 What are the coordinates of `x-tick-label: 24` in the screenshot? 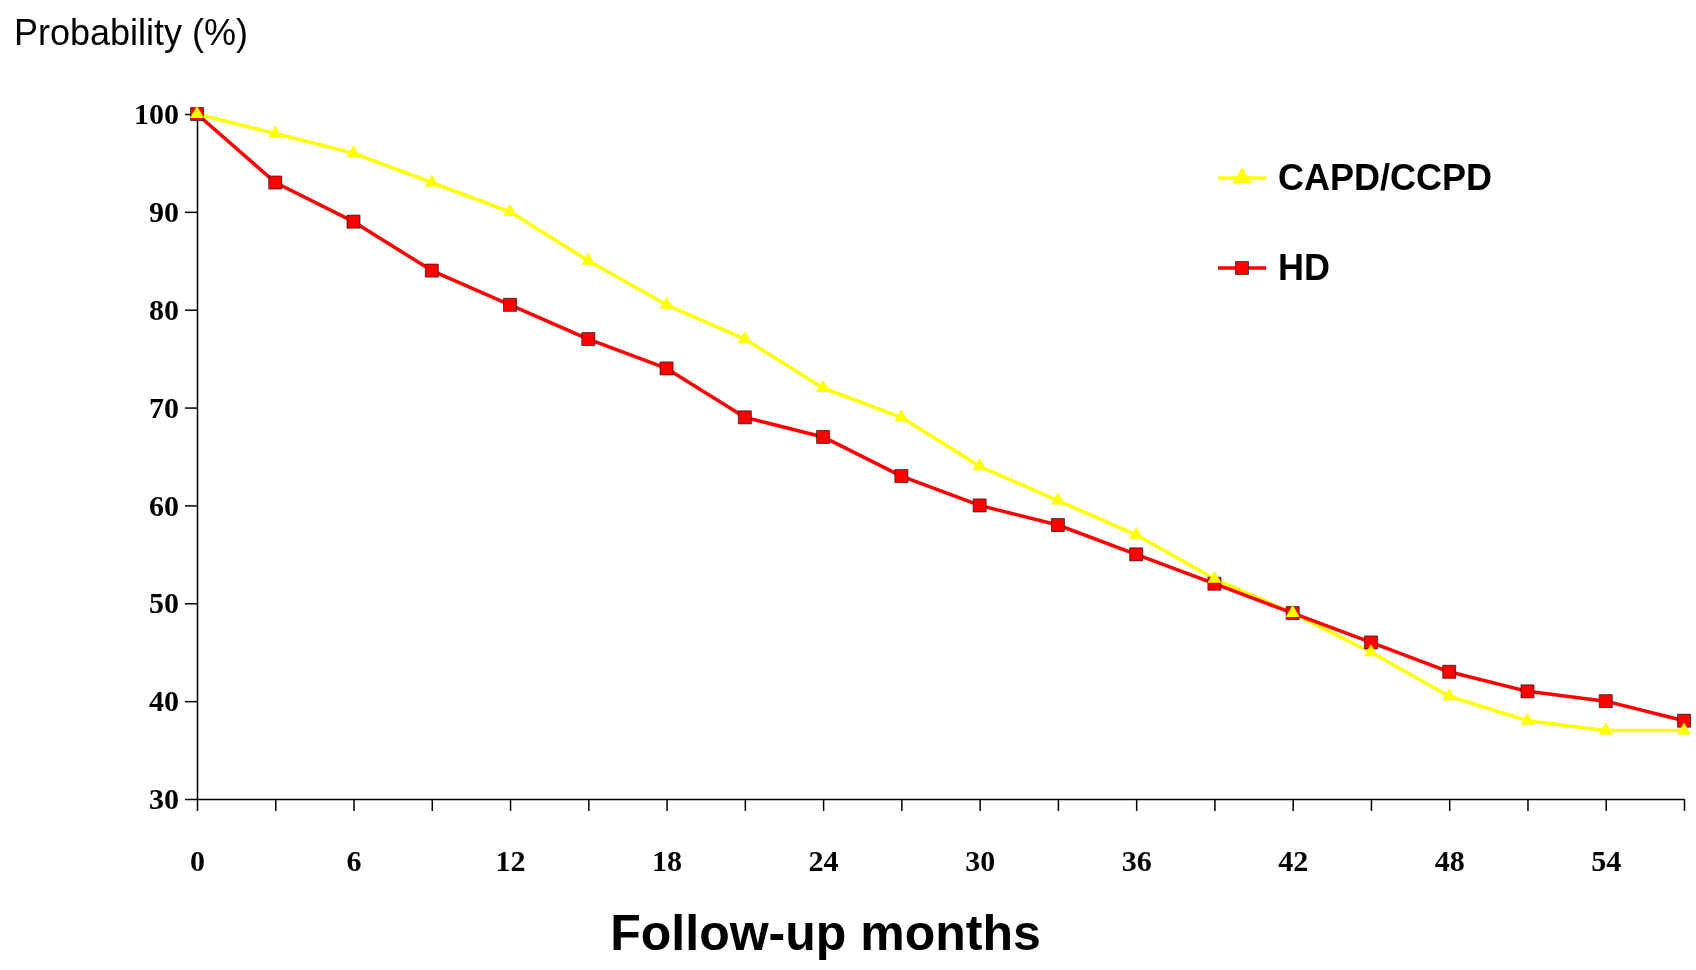 It's located at (823, 860).